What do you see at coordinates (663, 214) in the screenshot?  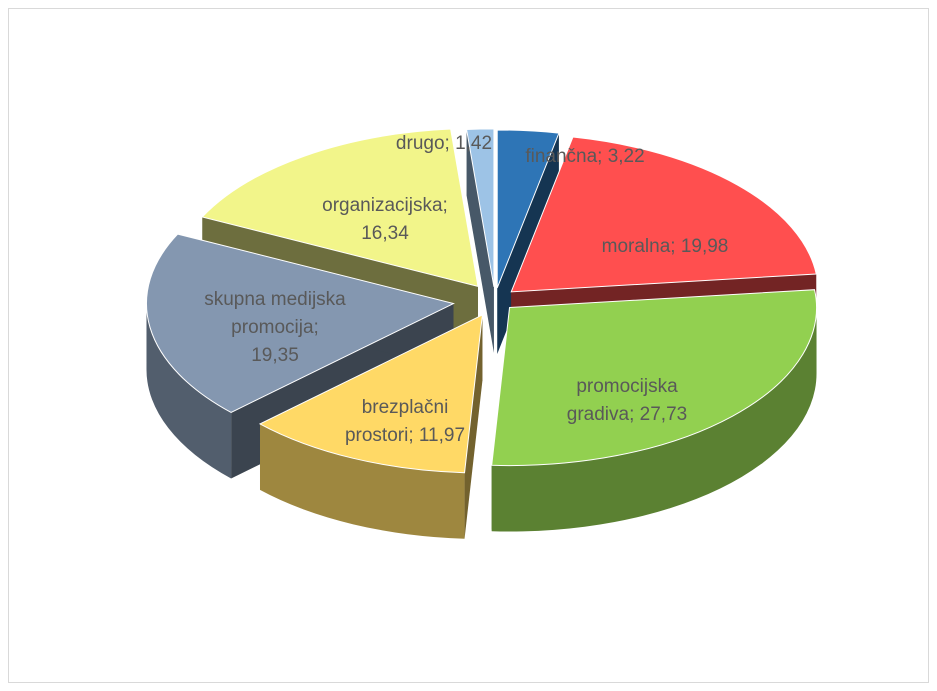 I see `pie-slice-moralna` at bounding box center [663, 214].